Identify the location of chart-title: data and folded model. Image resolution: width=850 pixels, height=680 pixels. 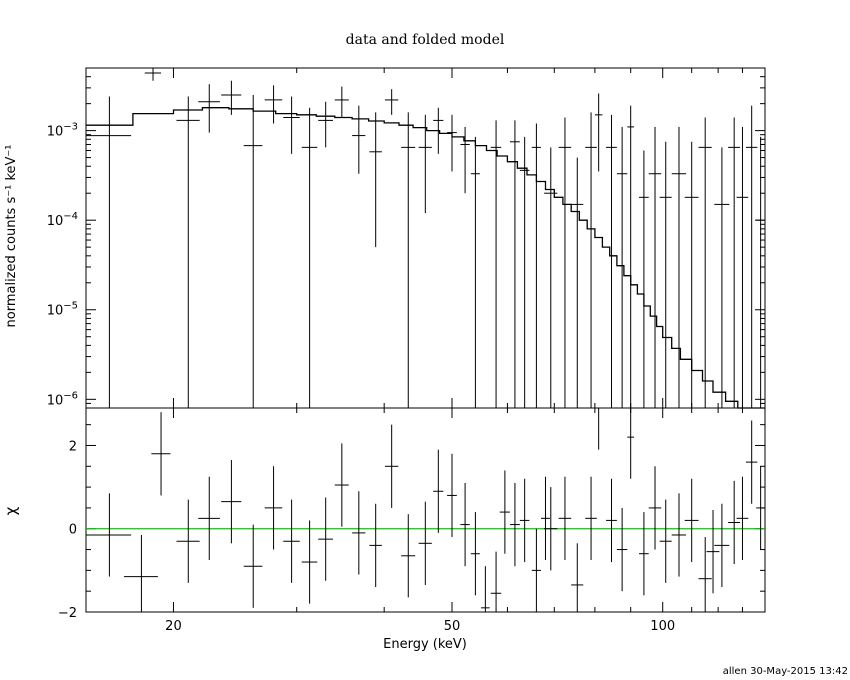
(425, 40).